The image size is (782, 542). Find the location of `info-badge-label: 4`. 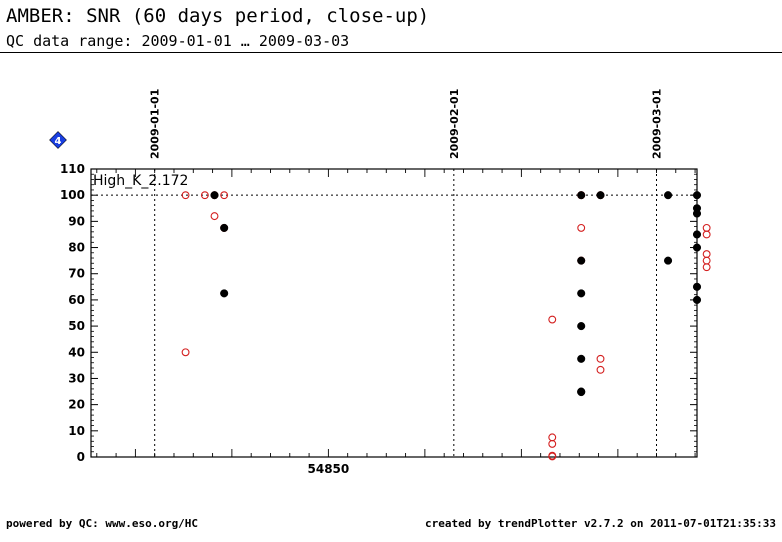

info-badge-label: 4 is located at coordinates (58, 141).